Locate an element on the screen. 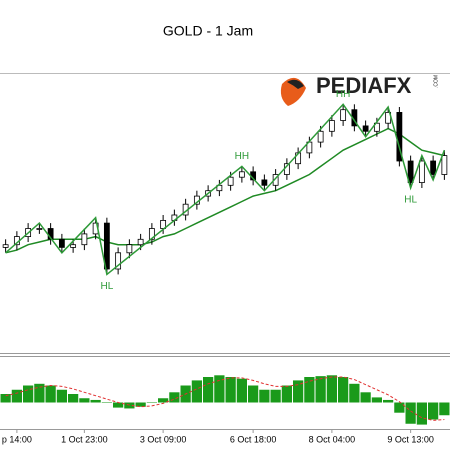 Image resolution: width=450 pixels, height=450 pixels. logo: PEDIAFX .COM is located at coordinates (359, 89).